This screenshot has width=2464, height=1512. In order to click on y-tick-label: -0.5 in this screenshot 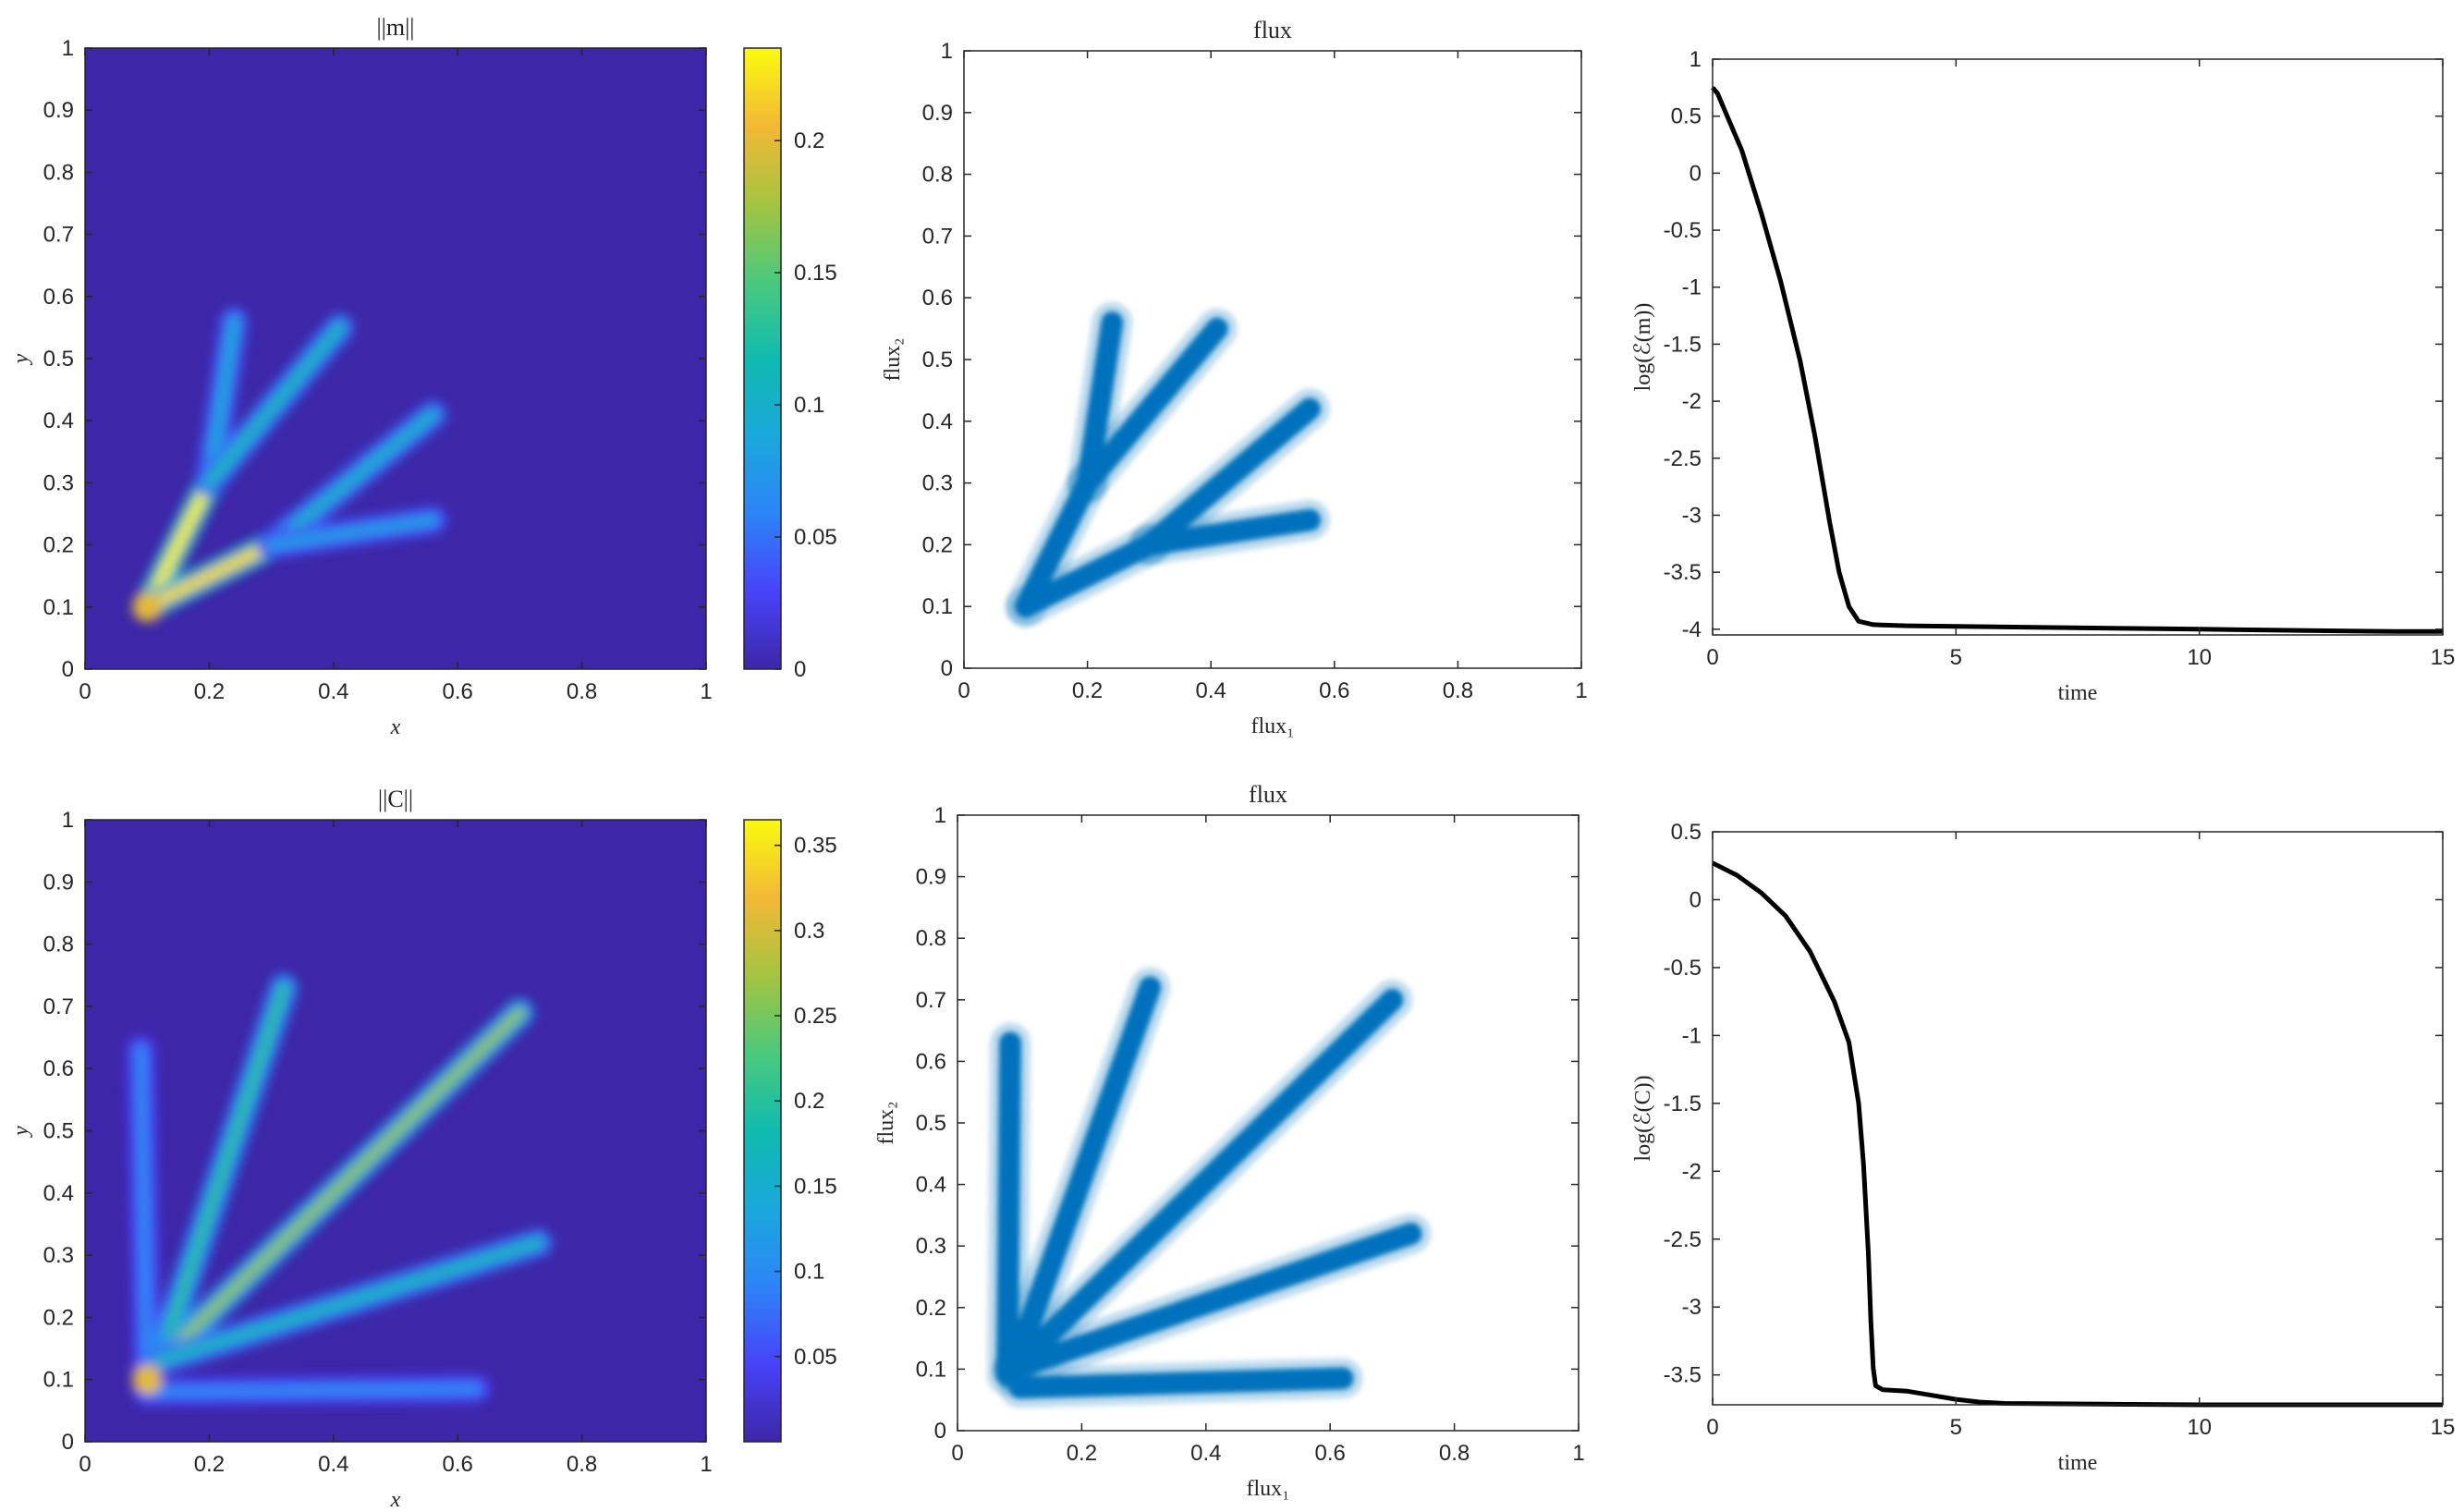, I will do `click(1683, 969)`.